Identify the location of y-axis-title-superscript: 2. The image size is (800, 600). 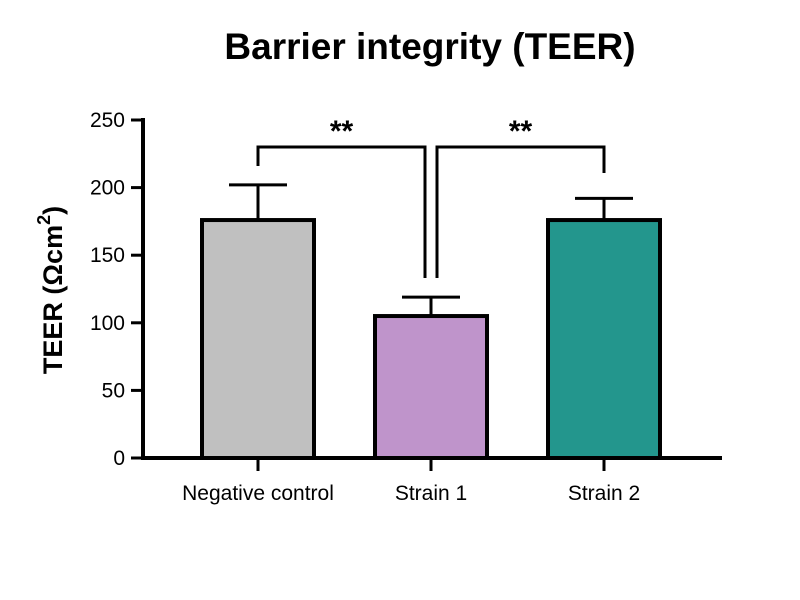
(44, 220).